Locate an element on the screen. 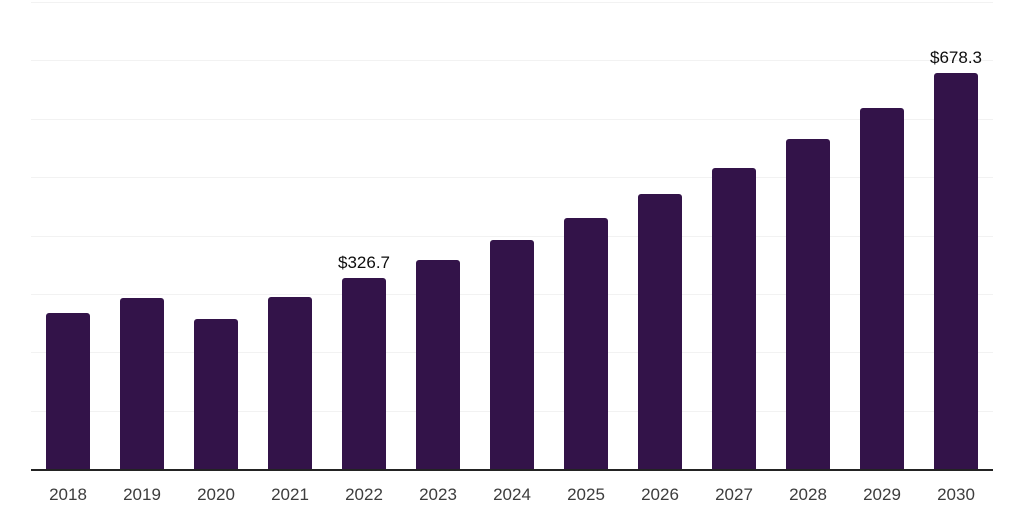 The image size is (1024, 512). bar-value-label-2030: $678.3 is located at coordinates (956, 58).